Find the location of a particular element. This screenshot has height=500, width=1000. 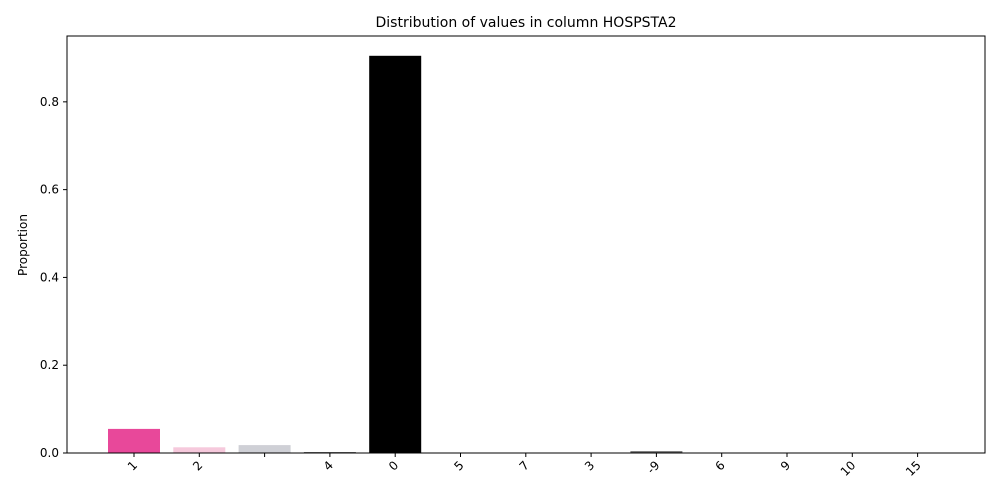

x-tick-label: 10 is located at coordinates (848, 468).